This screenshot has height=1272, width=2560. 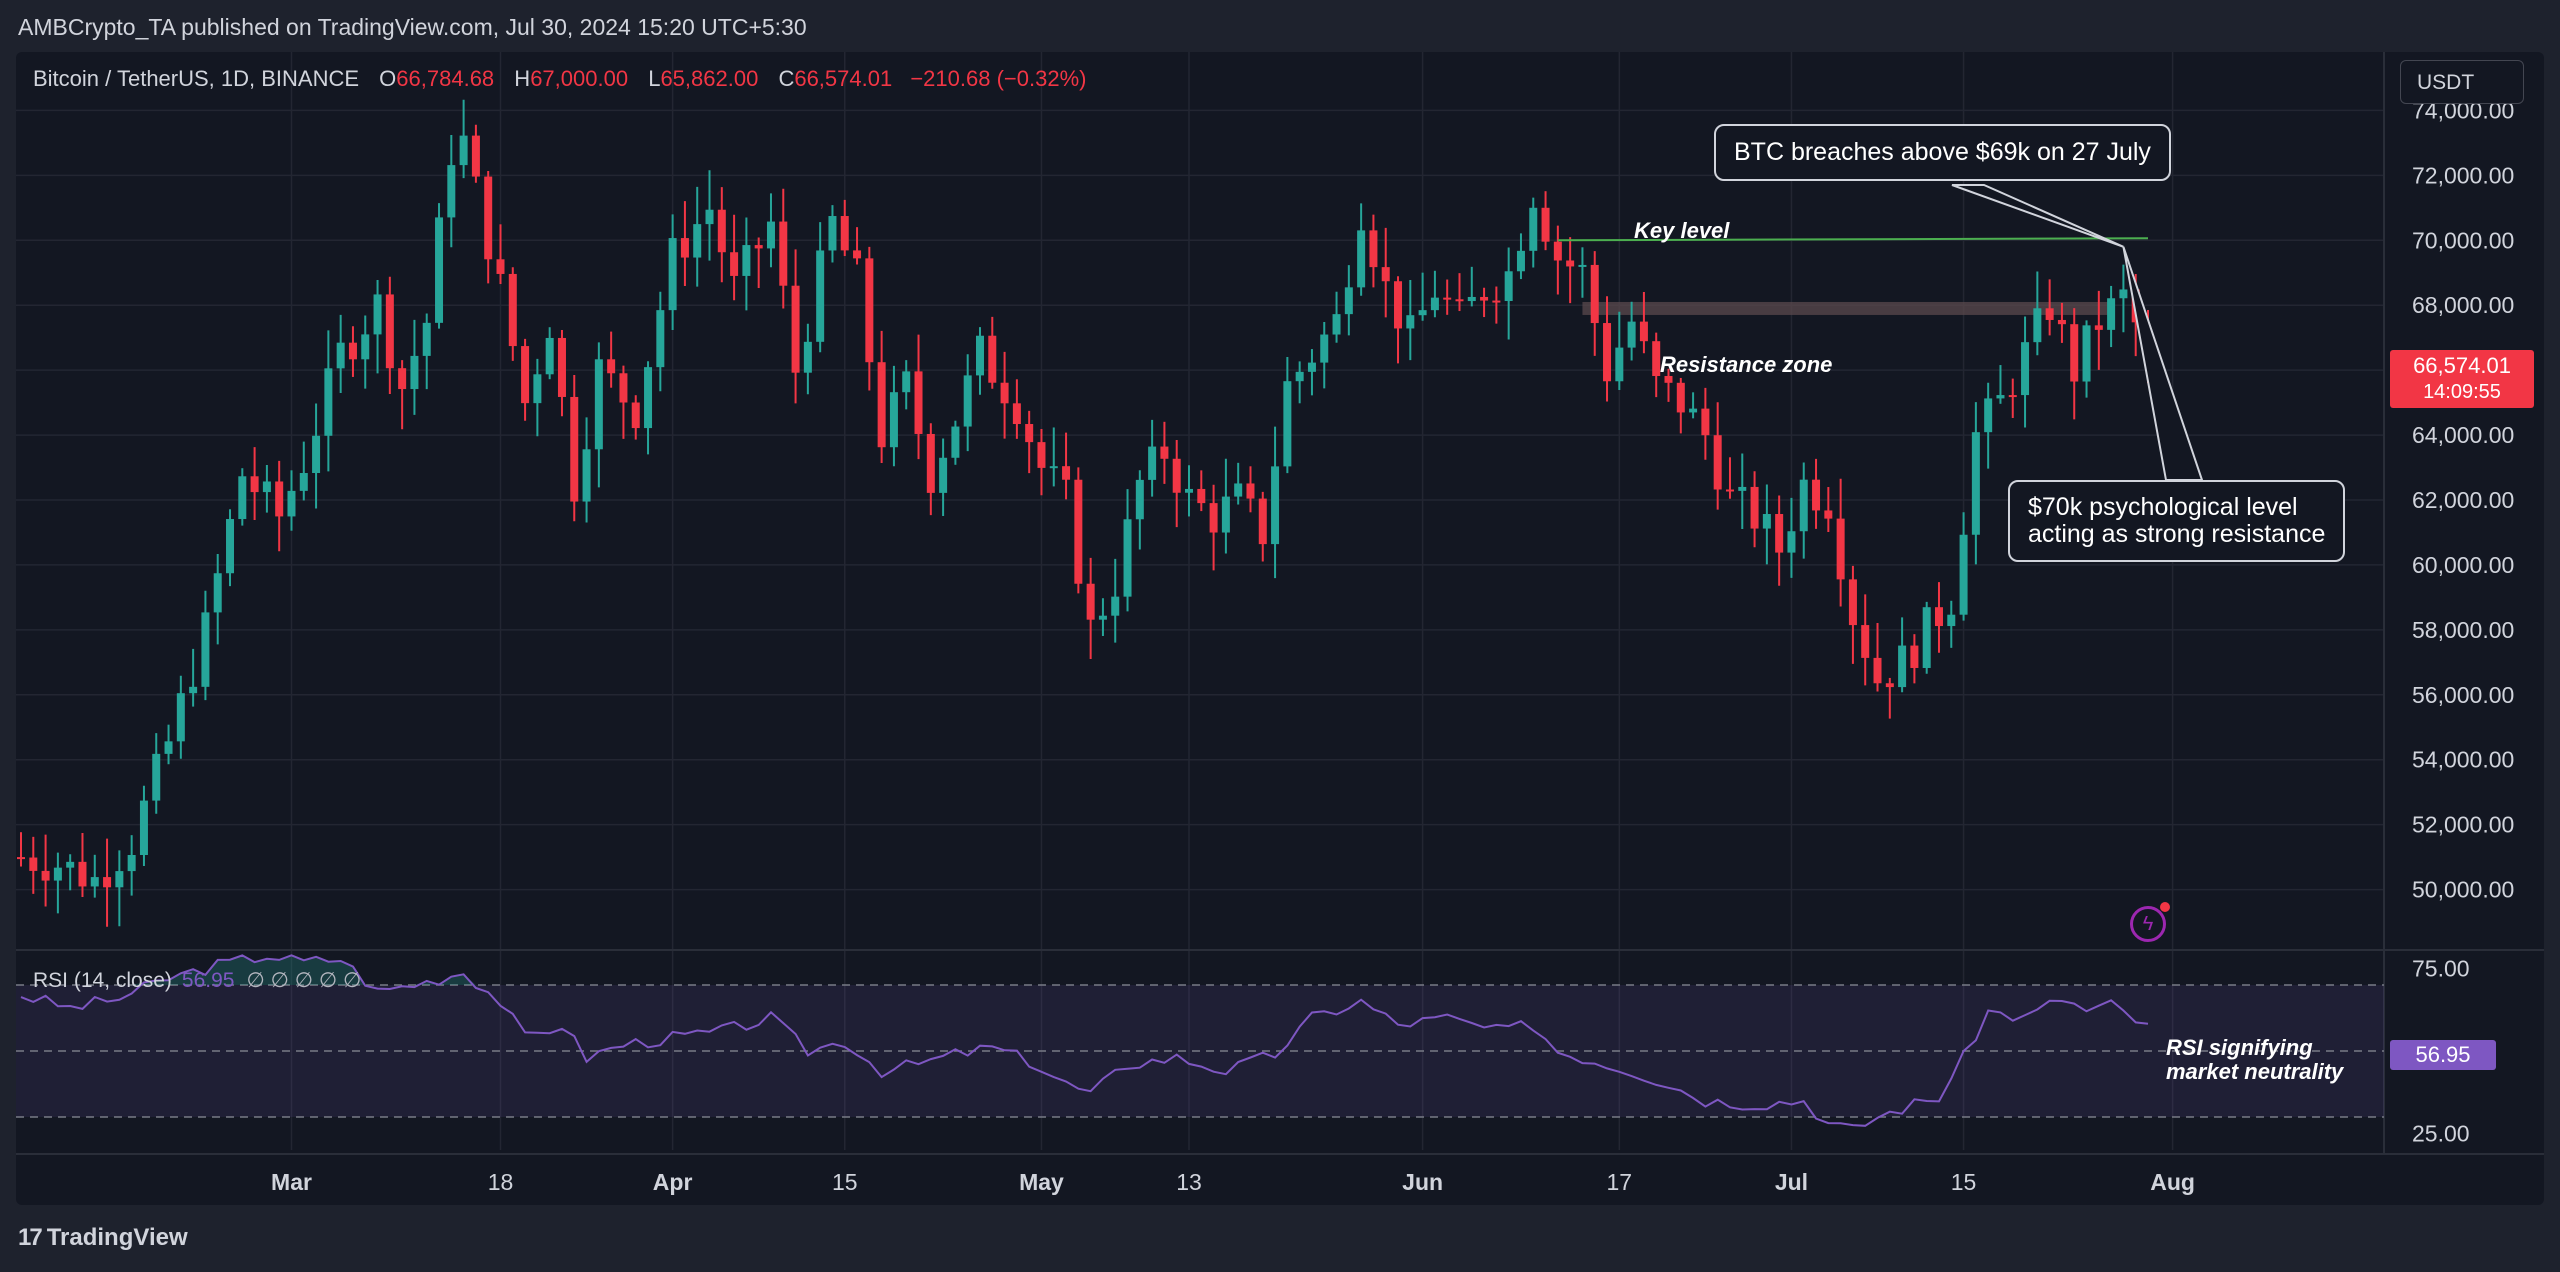 I want to click on time-tick-label: 17, so click(x=1620, y=1182).